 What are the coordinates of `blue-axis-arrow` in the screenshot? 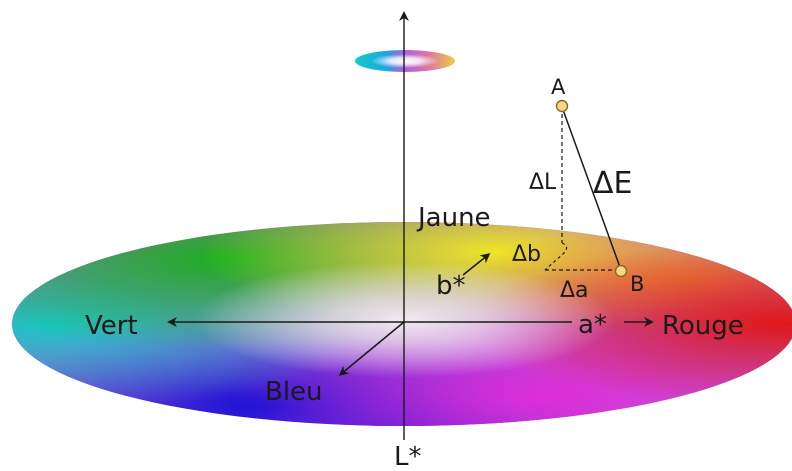 It's located at (371, 348).